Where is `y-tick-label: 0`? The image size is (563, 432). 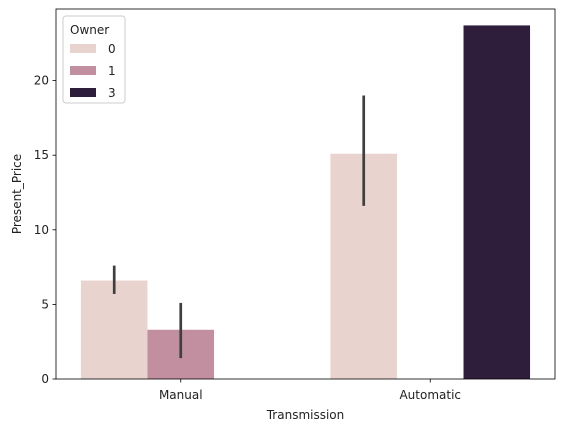
y-tick-label: 0 is located at coordinates (45, 379).